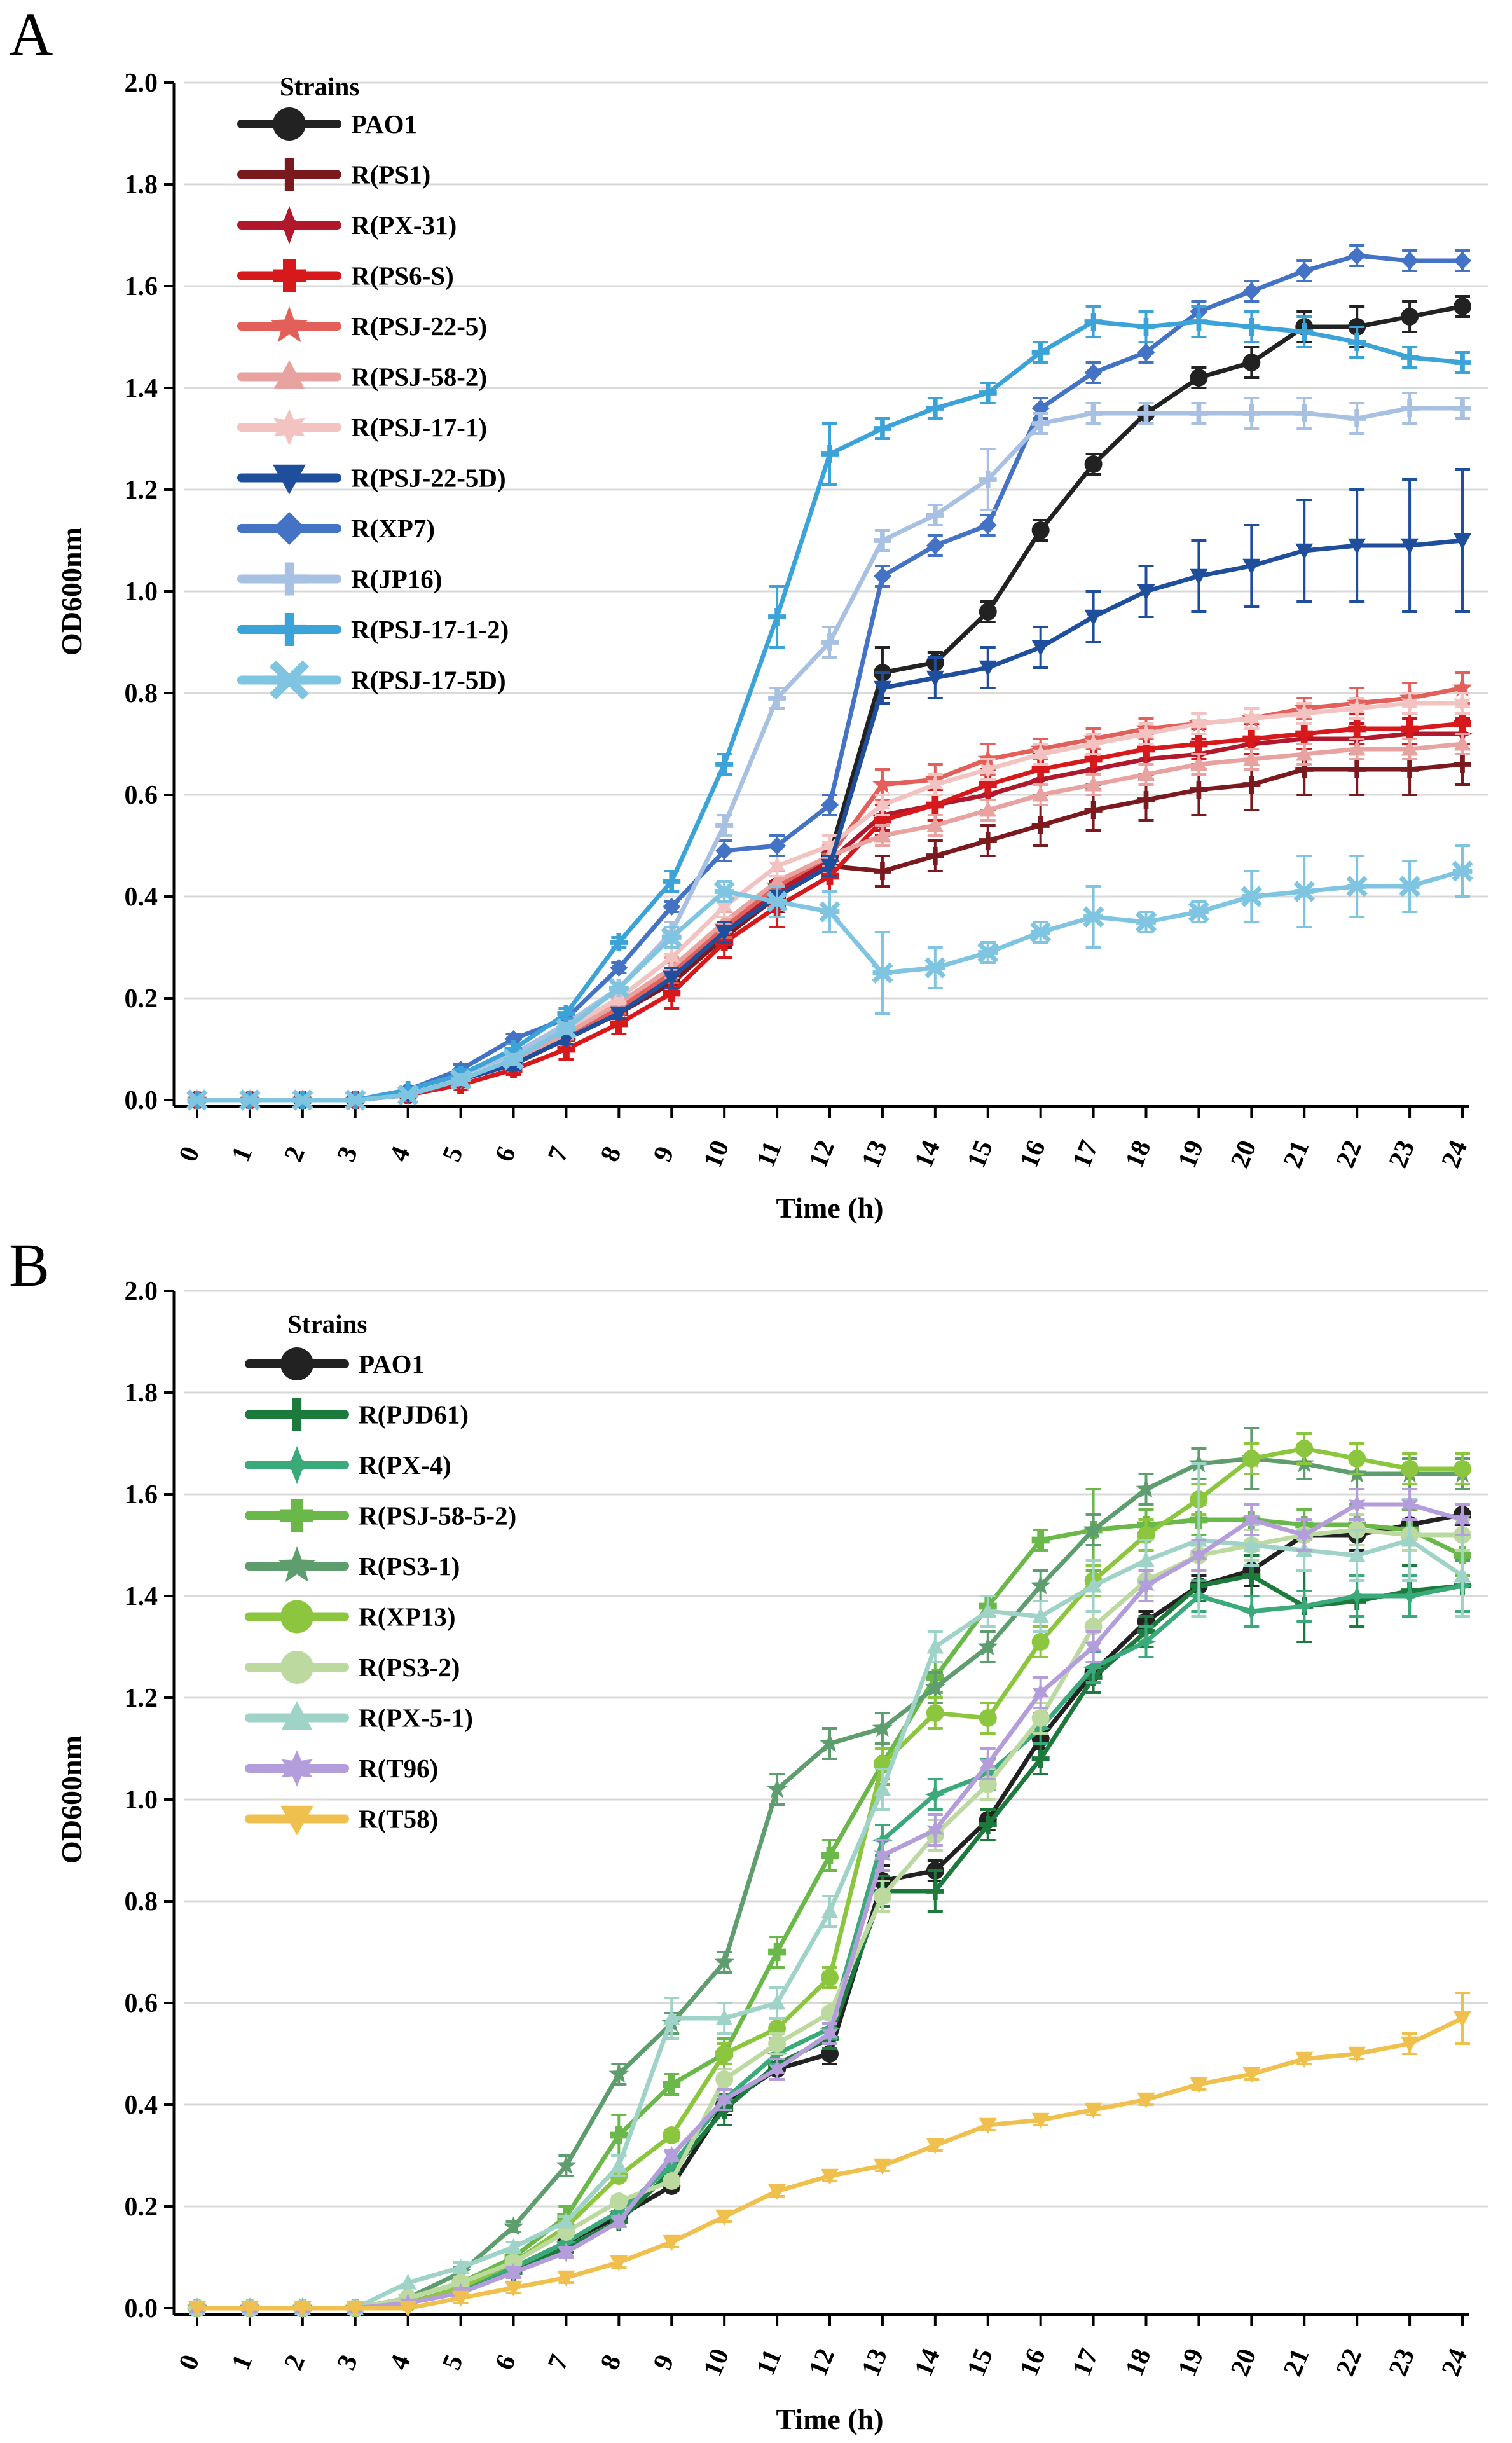  Describe the element at coordinates (927, 2362) in the screenshot. I see `x-tick-label: 14` at that location.